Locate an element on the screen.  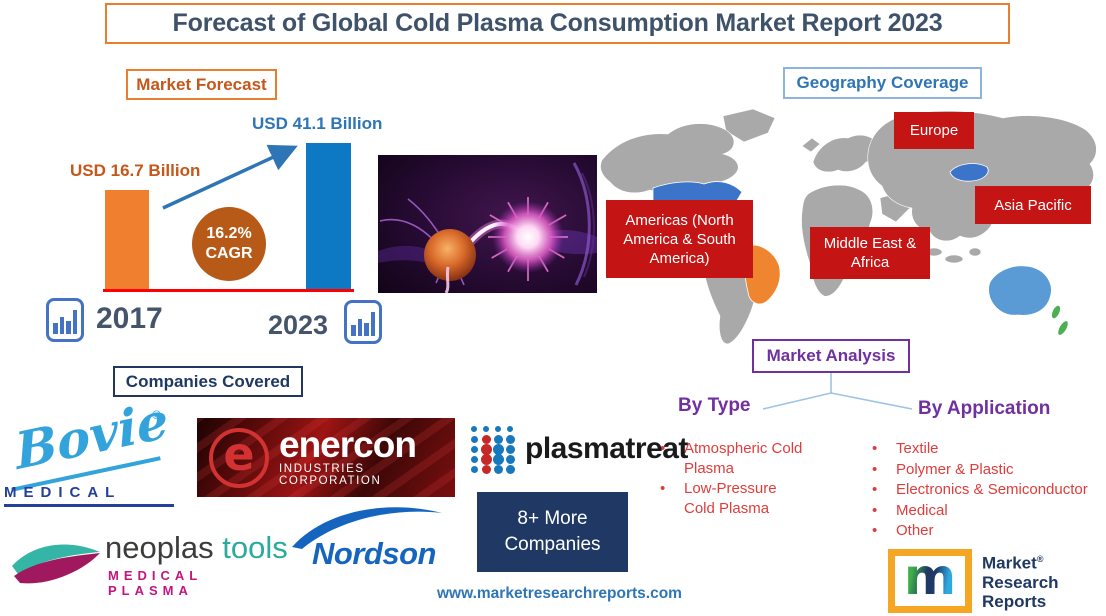
enercon-e-icon: e is located at coordinates (239, 457).